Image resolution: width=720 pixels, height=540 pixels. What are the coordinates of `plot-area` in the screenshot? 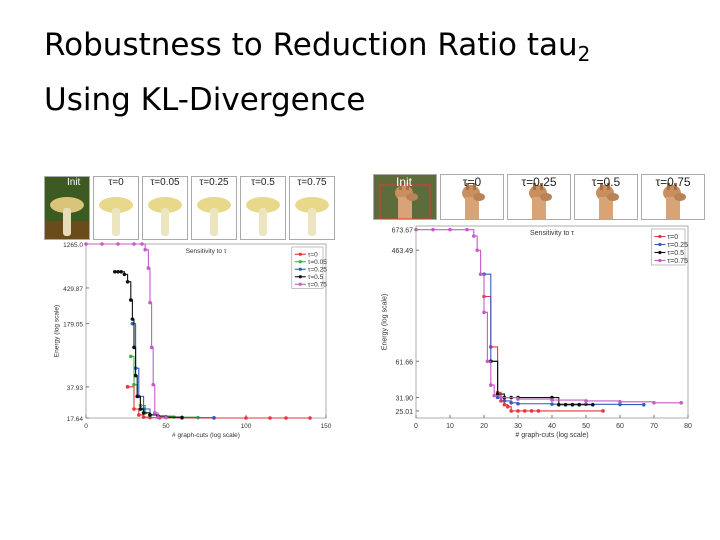 It's located at (552, 322).